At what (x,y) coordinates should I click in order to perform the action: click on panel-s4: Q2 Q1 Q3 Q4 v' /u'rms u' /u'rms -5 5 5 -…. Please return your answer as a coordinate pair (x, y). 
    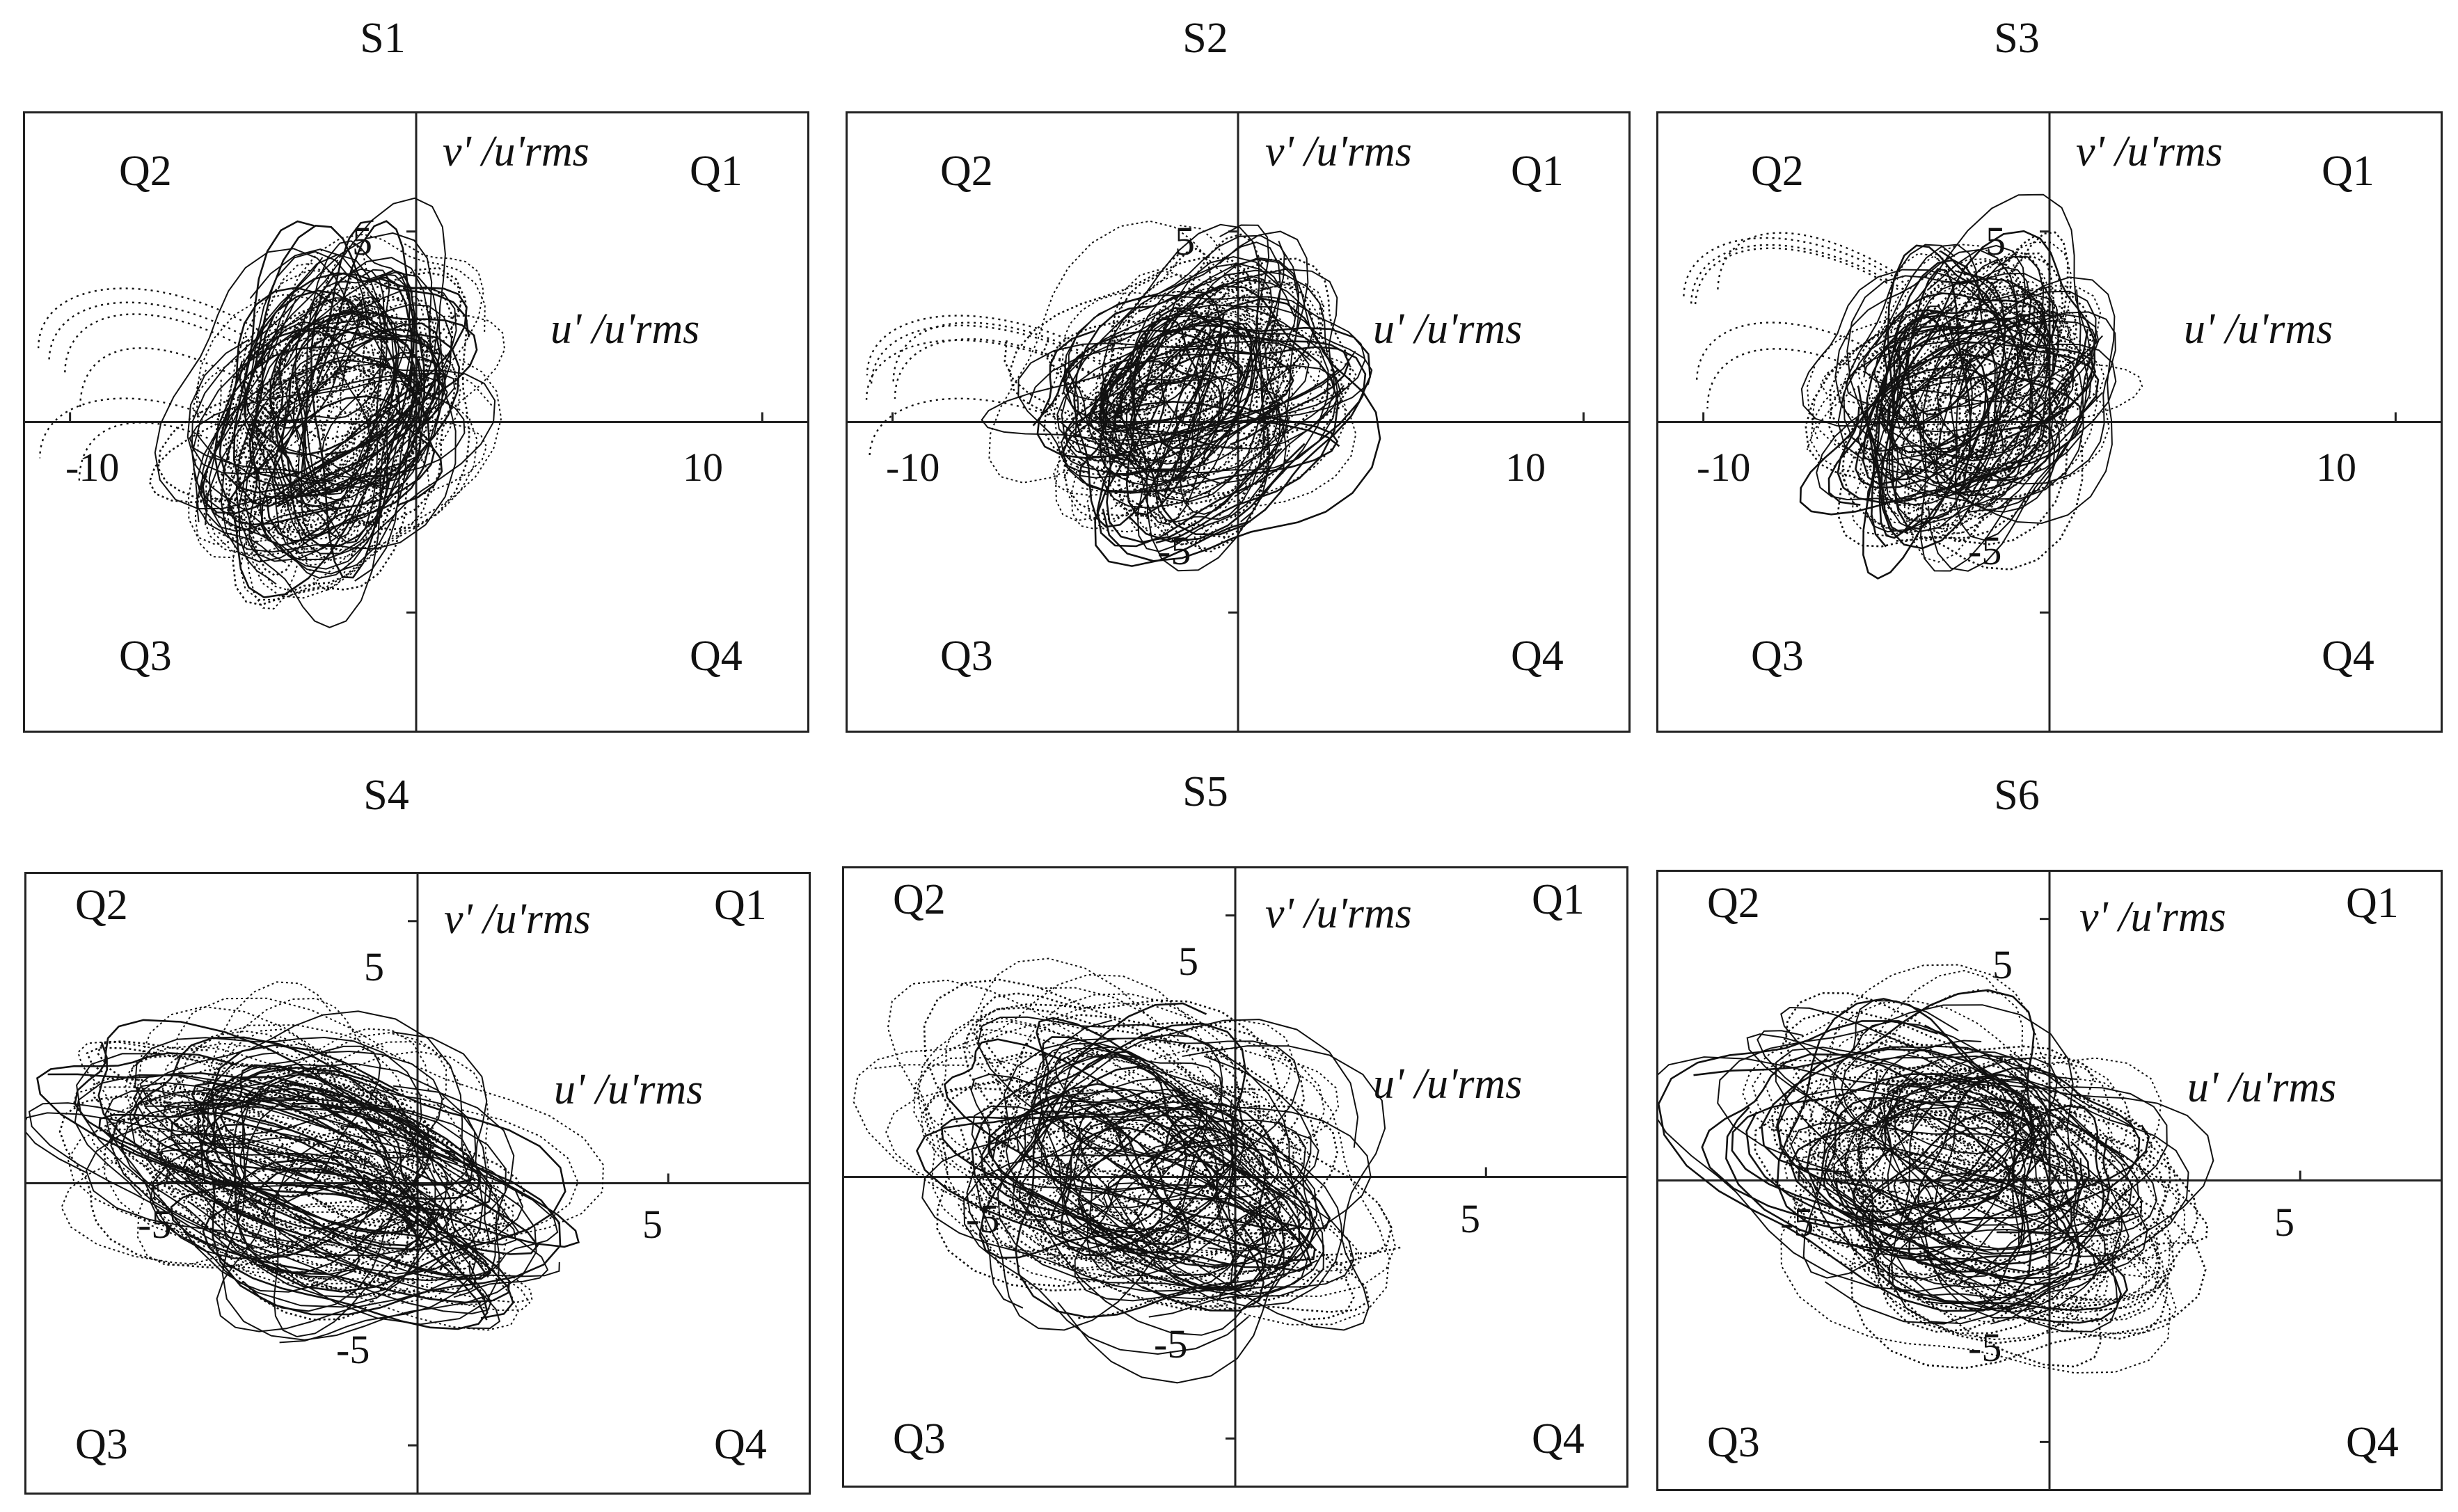
    Looking at the image, I should click on (417, 1183).